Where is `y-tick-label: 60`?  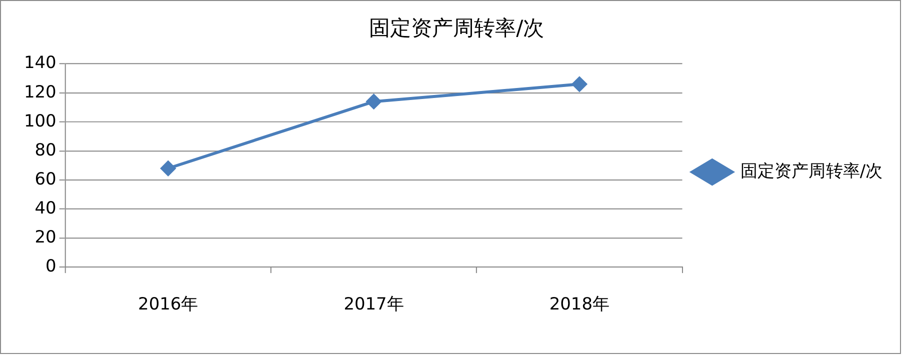
y-tick-label: 60 is located at coordinates (45, 178).